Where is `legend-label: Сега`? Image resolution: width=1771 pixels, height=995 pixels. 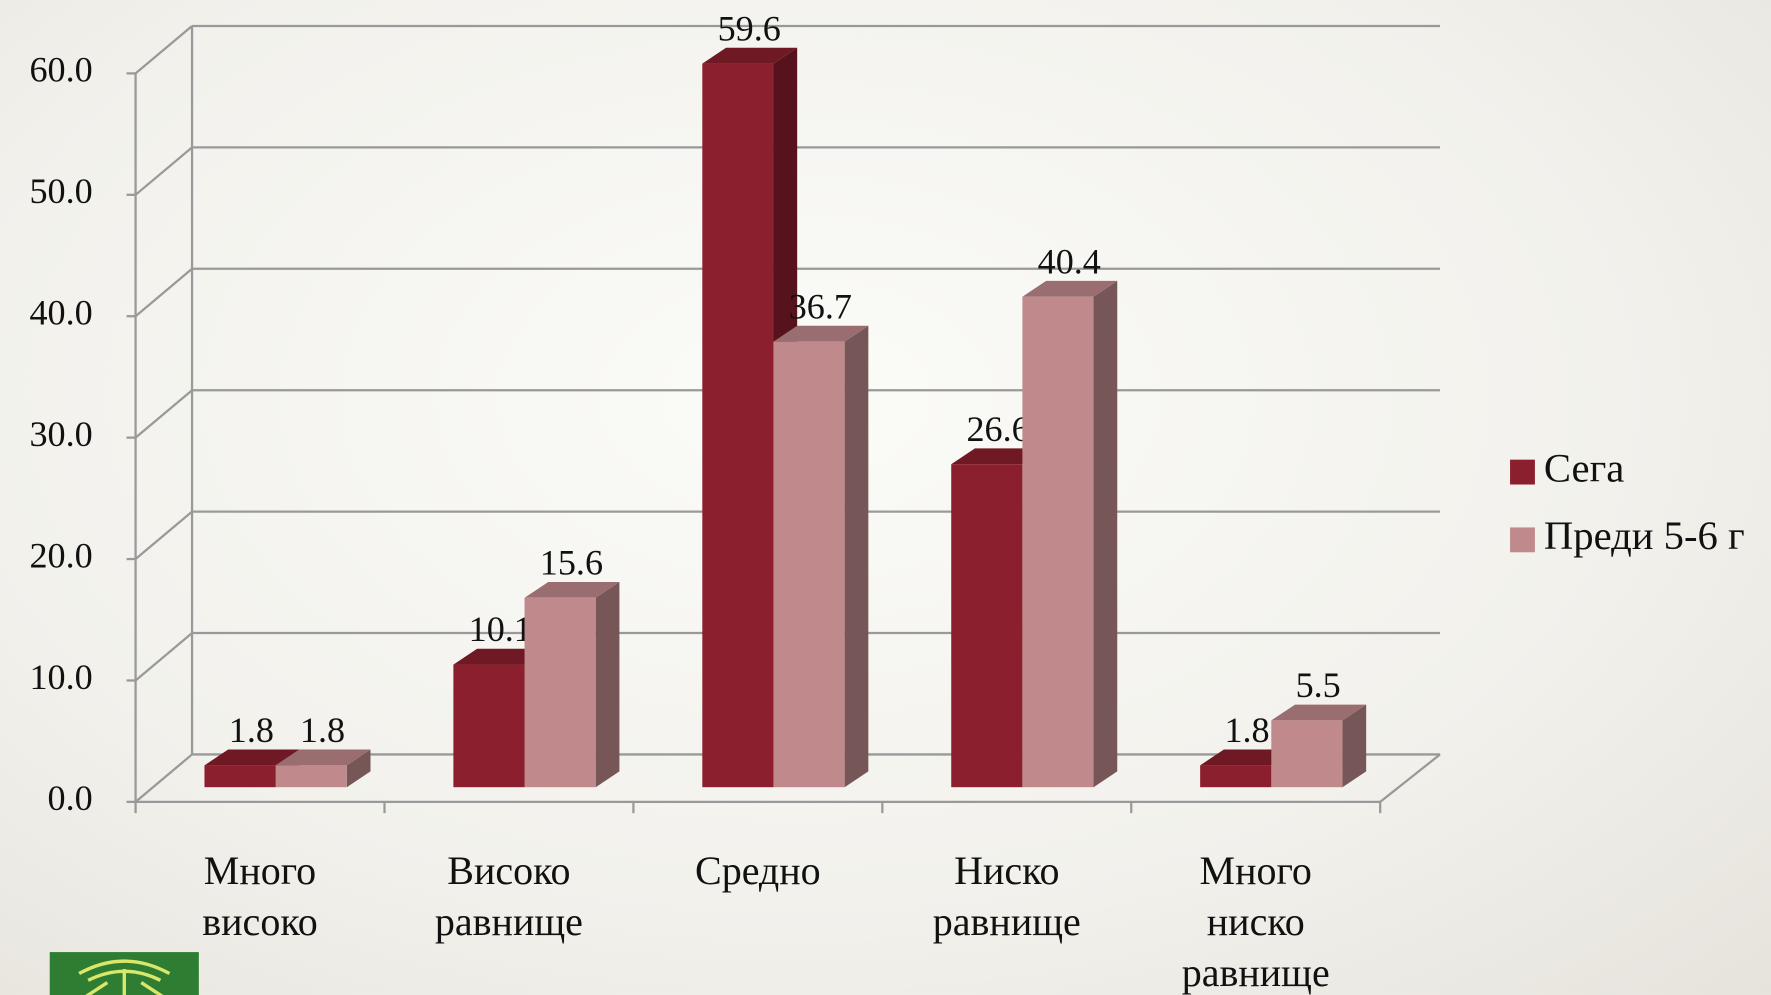 legend-label: Сега is located at coordinates (1584, 467).